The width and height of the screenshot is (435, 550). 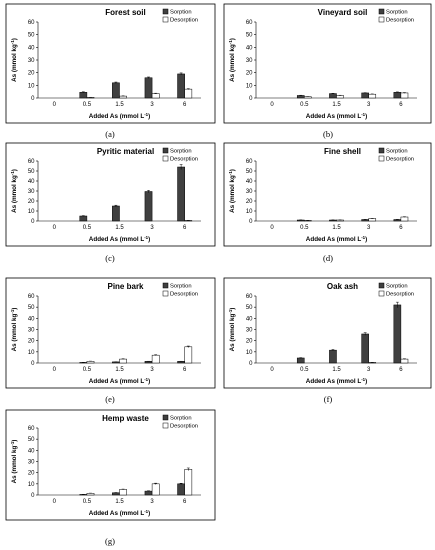 I want to click on panel-caption: (b), so click(x=328, y=134).